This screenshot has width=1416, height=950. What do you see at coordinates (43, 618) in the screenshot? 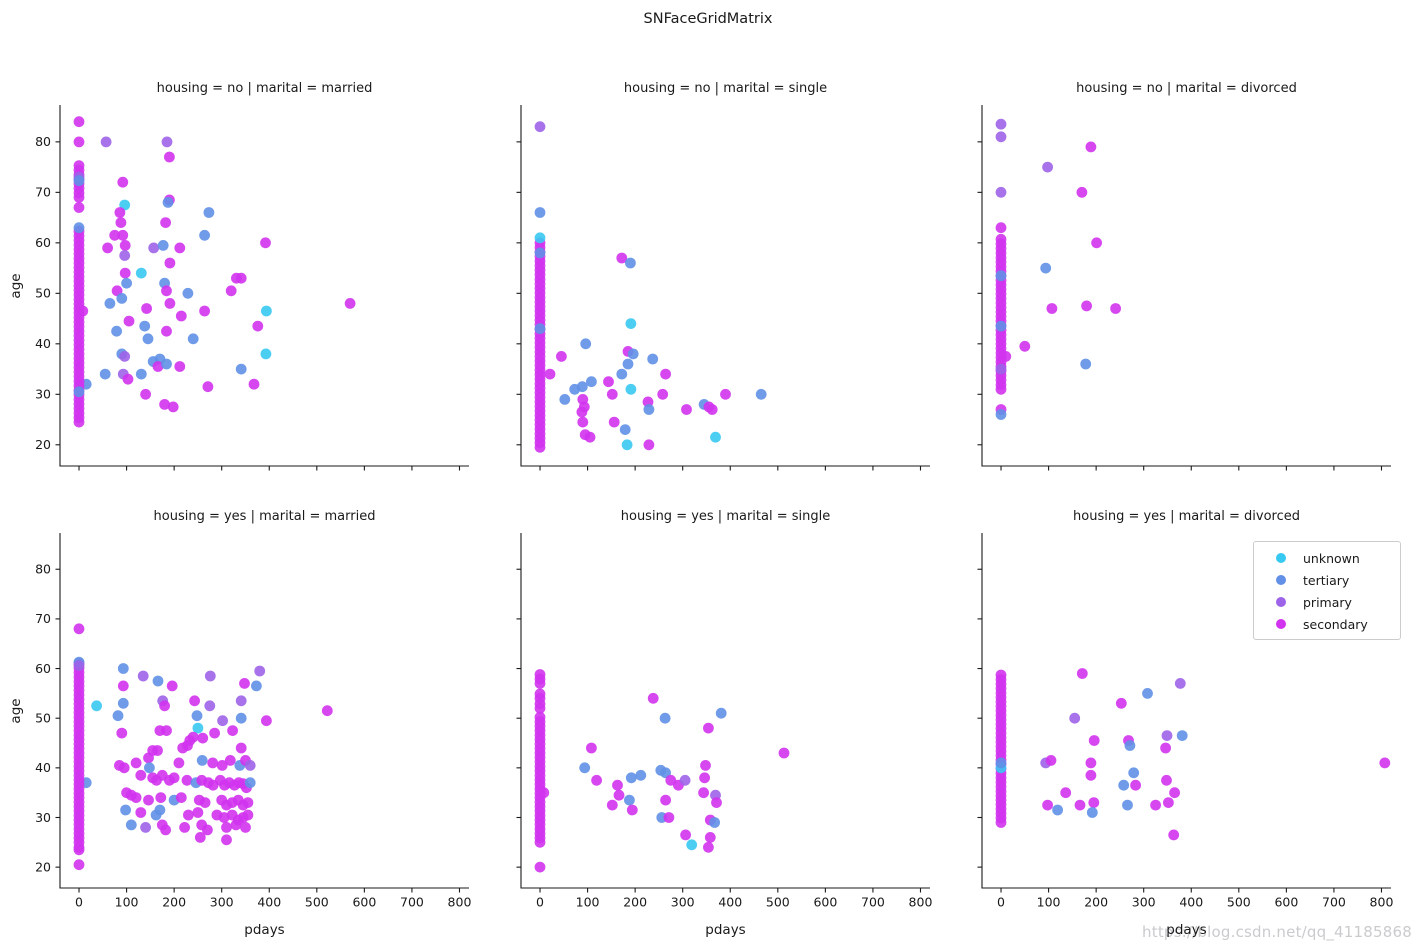
I see `y-tick-label: 70` at bounding box center [43, 618].